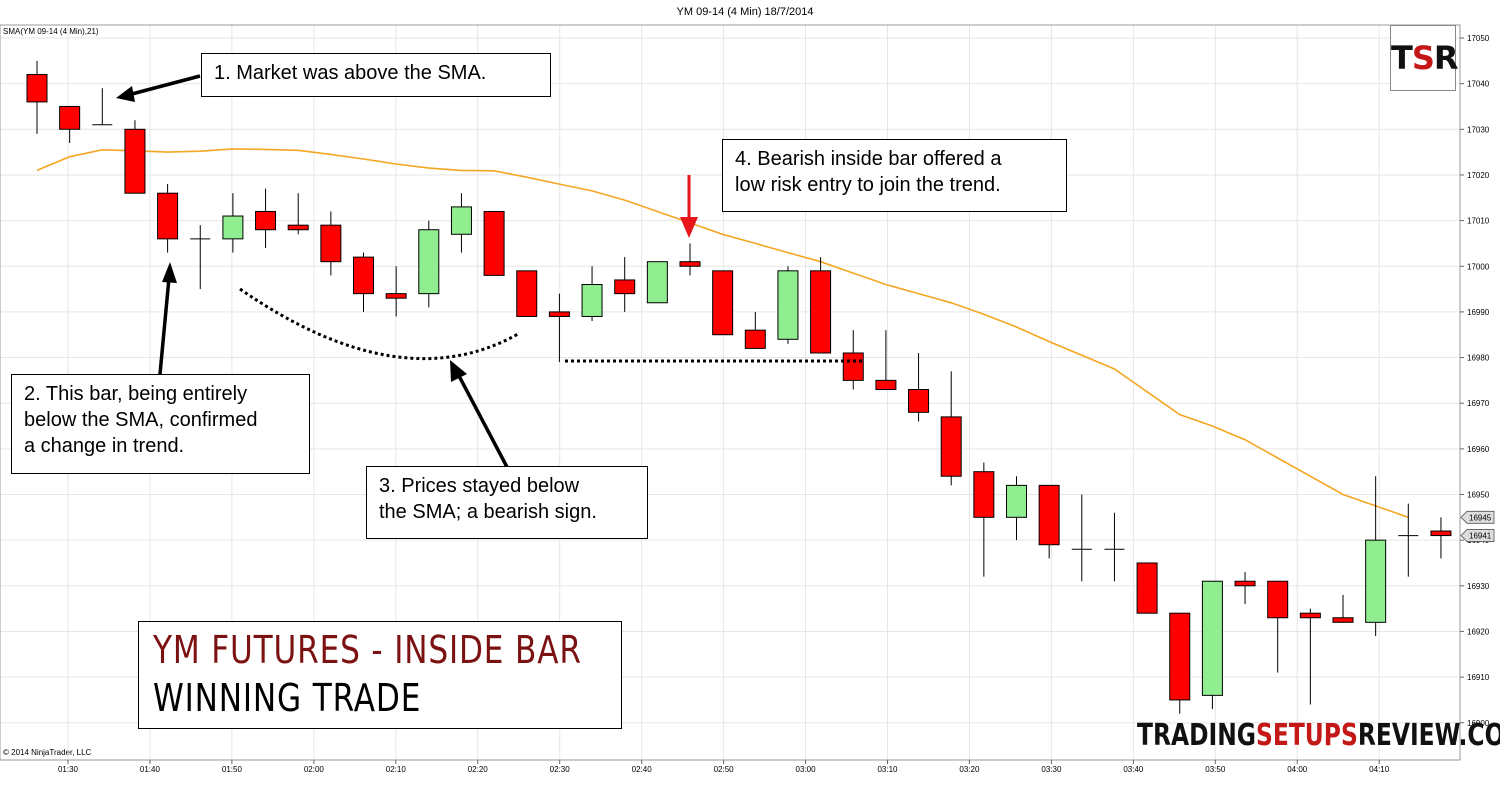 The width and height of the screenshot is (1500, 793). I want to click on tsr-logo: TSR, so click(1424, 58).